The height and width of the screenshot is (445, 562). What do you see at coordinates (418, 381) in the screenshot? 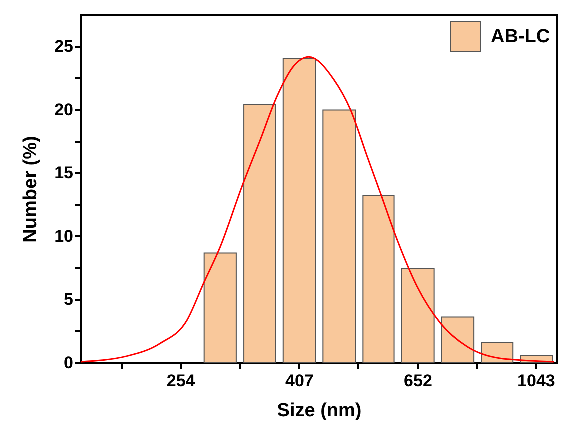
I see `x-tick-label: 652` at bounding box center [418, 381].